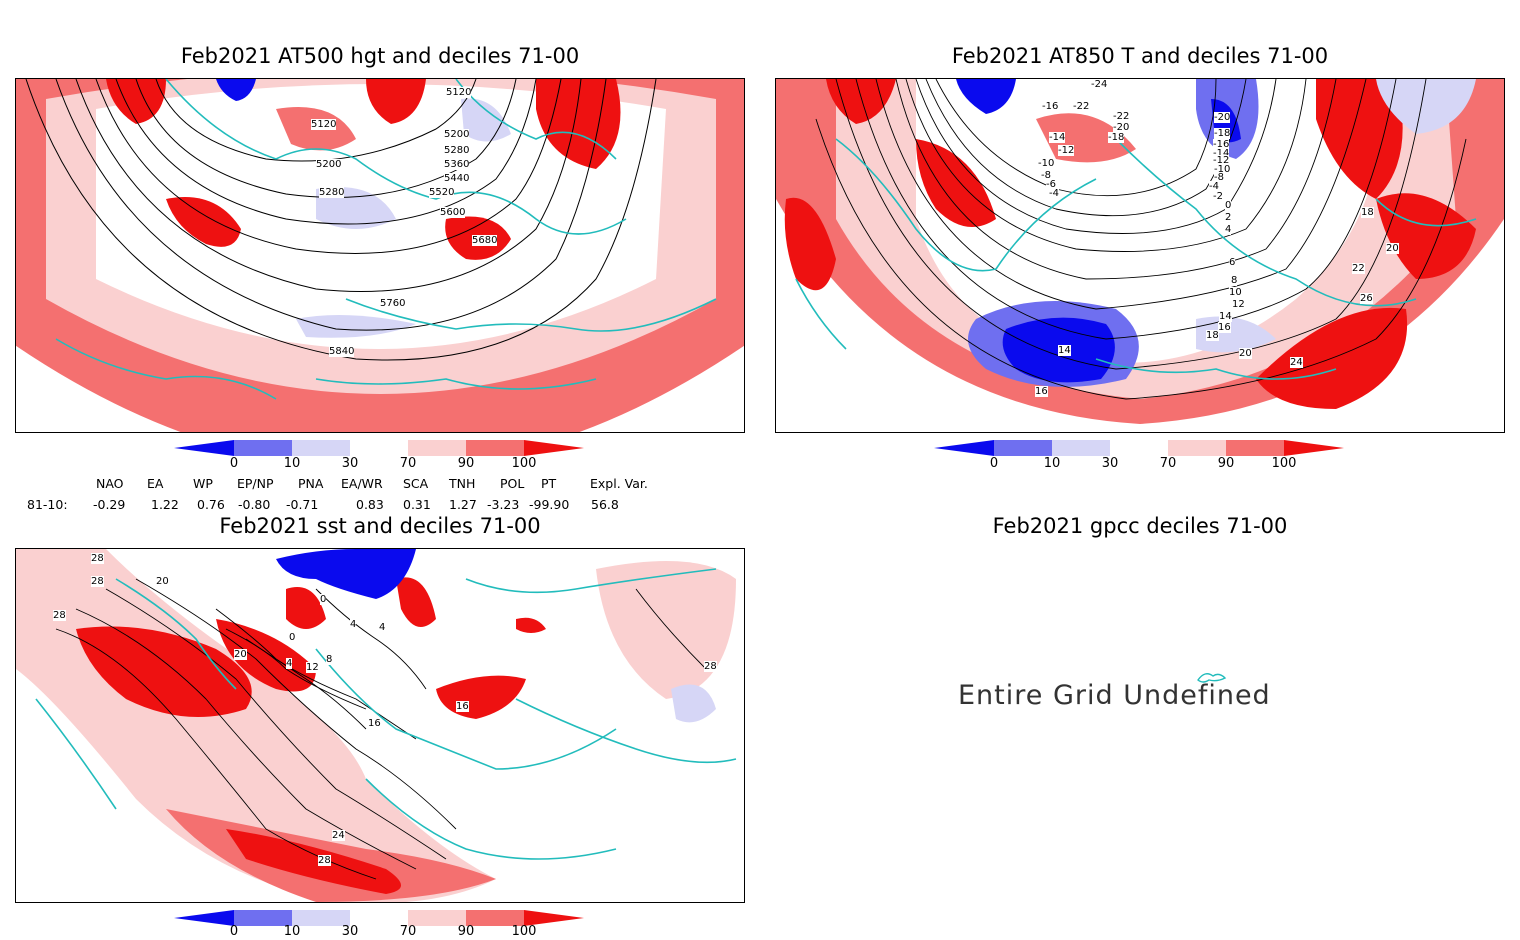 The width and height of the screenshot is (1520, 940). I want to click on index-row-label: 81-10:, so click(47, 504).